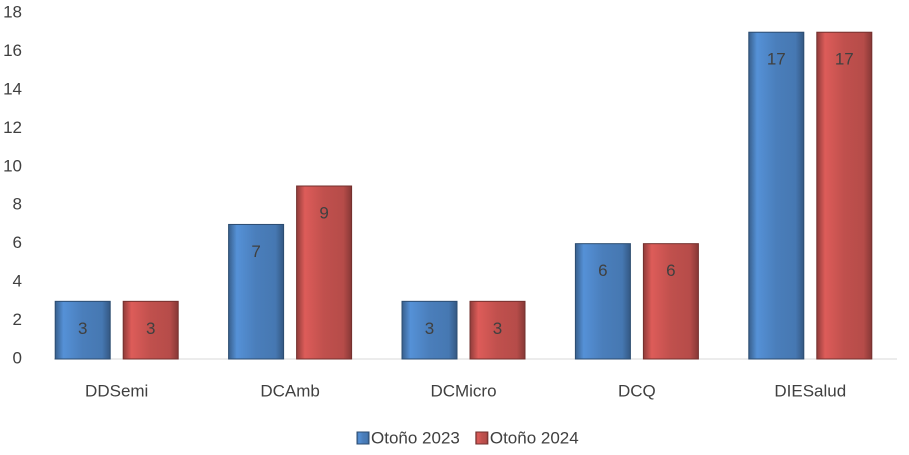 Image resolution: width=909 pixels, height=455 pixels. What do you see at coordinates (12, 165) in the screenshot?
I see `y-tick-label: 10` at bounding box center [12, 165].